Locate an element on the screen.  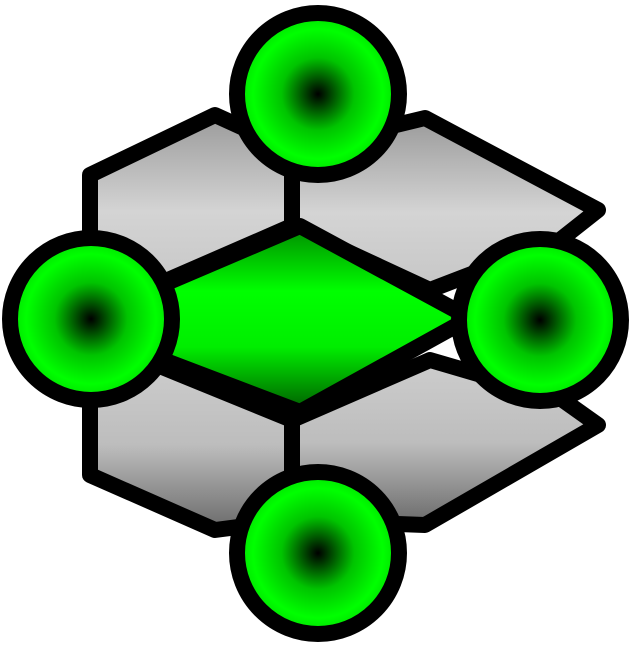
bottom-node is located at coordinates (318, 553).